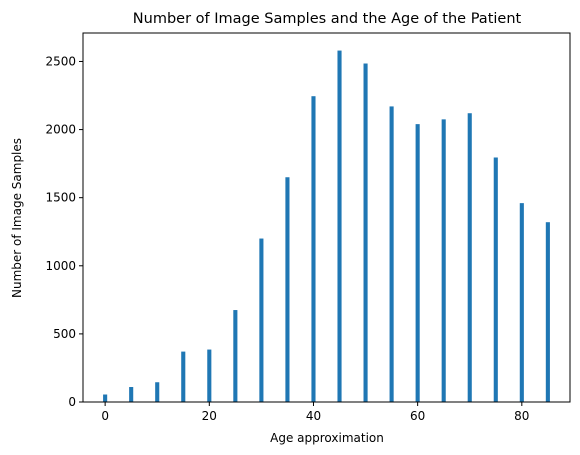 The width and height of the screenshot is (580, 455). Describe the element at coordinates (521, 416) in the screenshot. I see `x-tick-label: 80` at that location.